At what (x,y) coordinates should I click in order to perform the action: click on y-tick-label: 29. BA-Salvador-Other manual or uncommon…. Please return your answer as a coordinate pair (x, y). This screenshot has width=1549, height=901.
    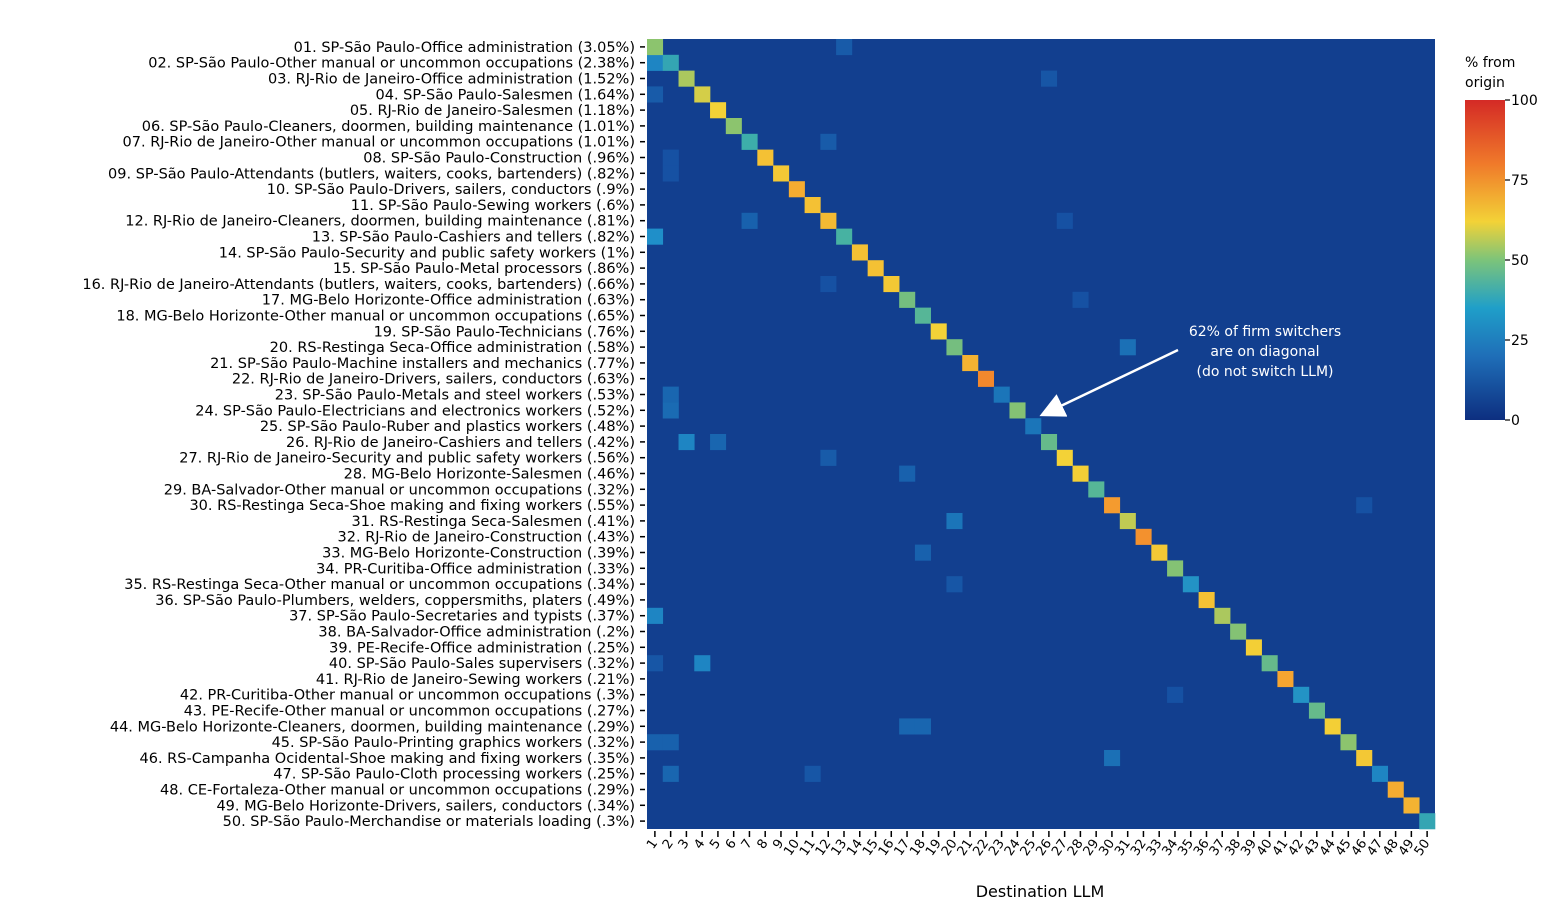
    Looking at the image, I should click on (399, 490).